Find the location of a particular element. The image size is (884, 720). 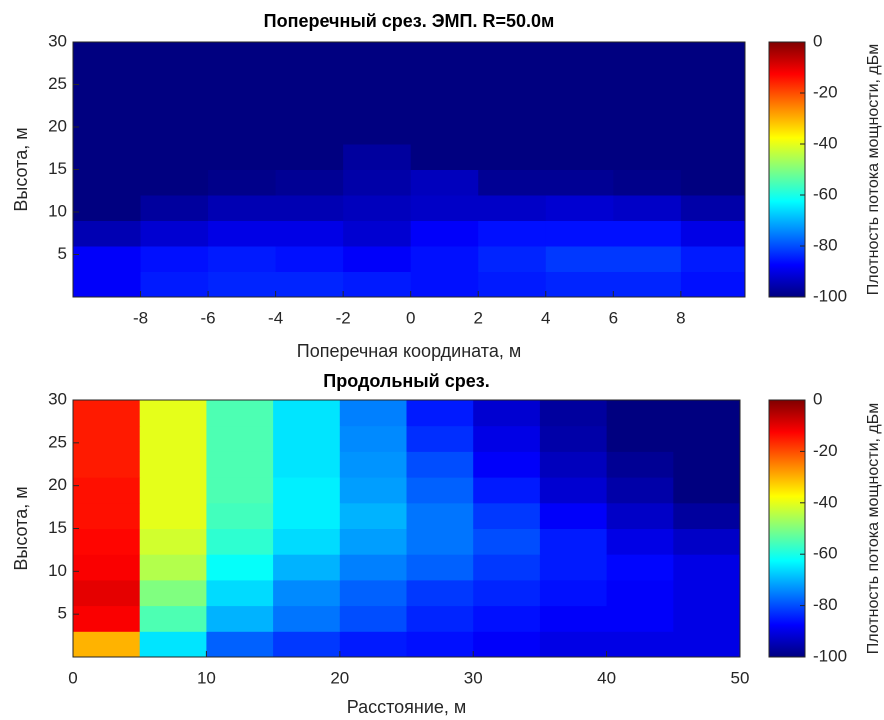

colorbar-tick-label: -40 is located at coordinates (825, 142).